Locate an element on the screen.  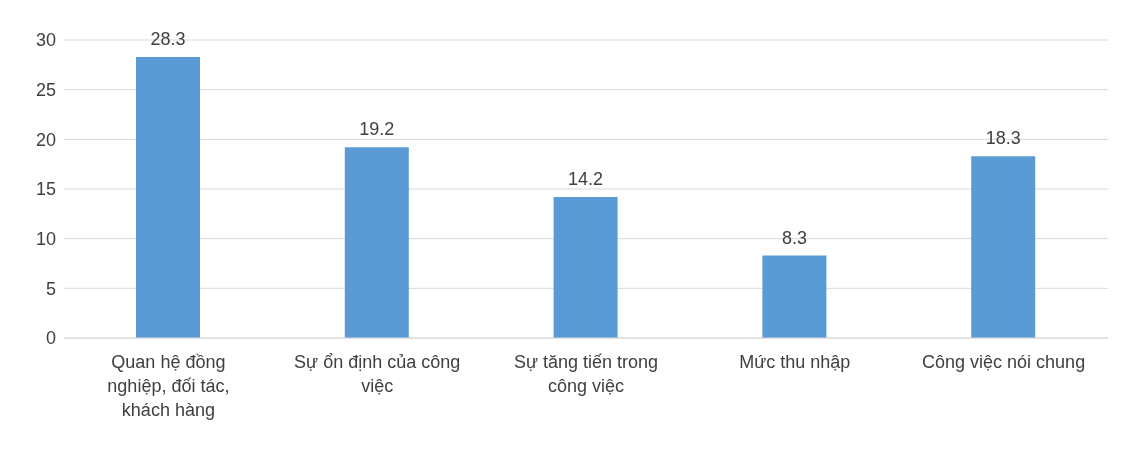
x-tick-label: Công việc nói chung is located at coordinates (1004, 362).